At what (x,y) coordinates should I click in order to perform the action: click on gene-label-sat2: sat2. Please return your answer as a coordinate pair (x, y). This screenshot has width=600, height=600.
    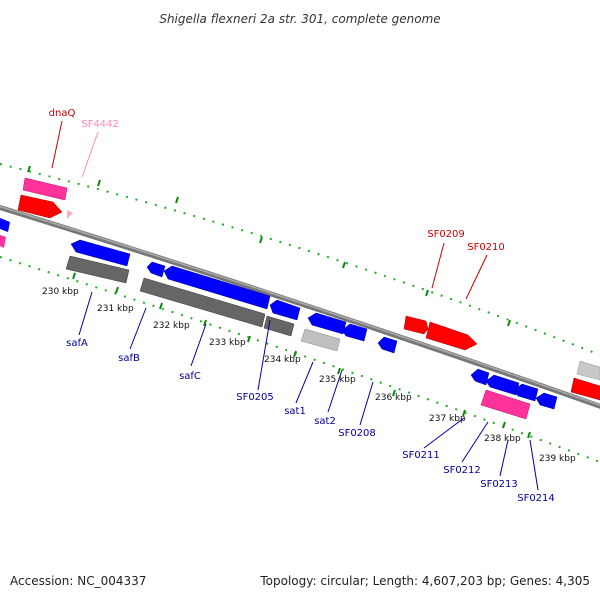
    Looking at the image, I should click on (325, 421).